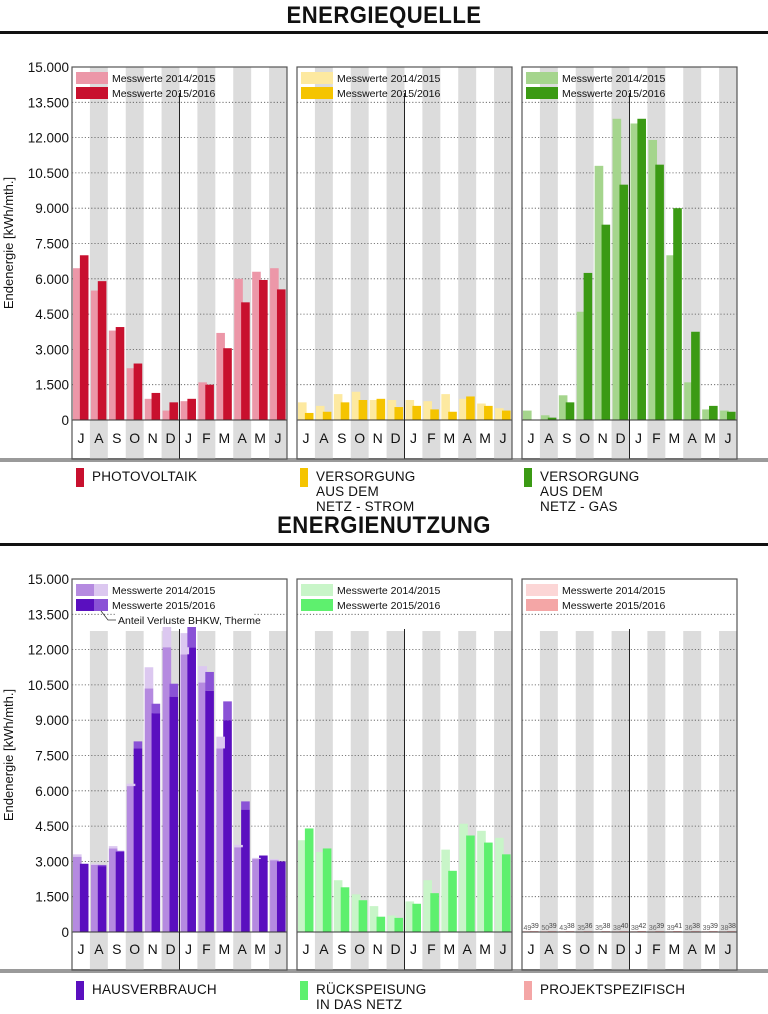 This screenshot has height=1014, width=768. What do you see at coordinates (52, 897) in the screenshot?
I see `y-tick-label: 1.500` at bounding box center [52, 897].